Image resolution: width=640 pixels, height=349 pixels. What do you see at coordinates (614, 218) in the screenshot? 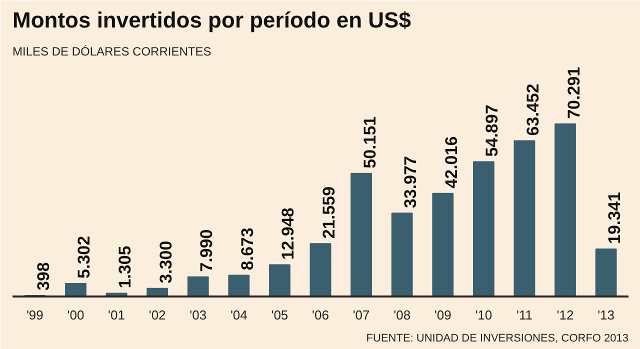
I see `data-label: 19.341` at bounding box center [614, 218].